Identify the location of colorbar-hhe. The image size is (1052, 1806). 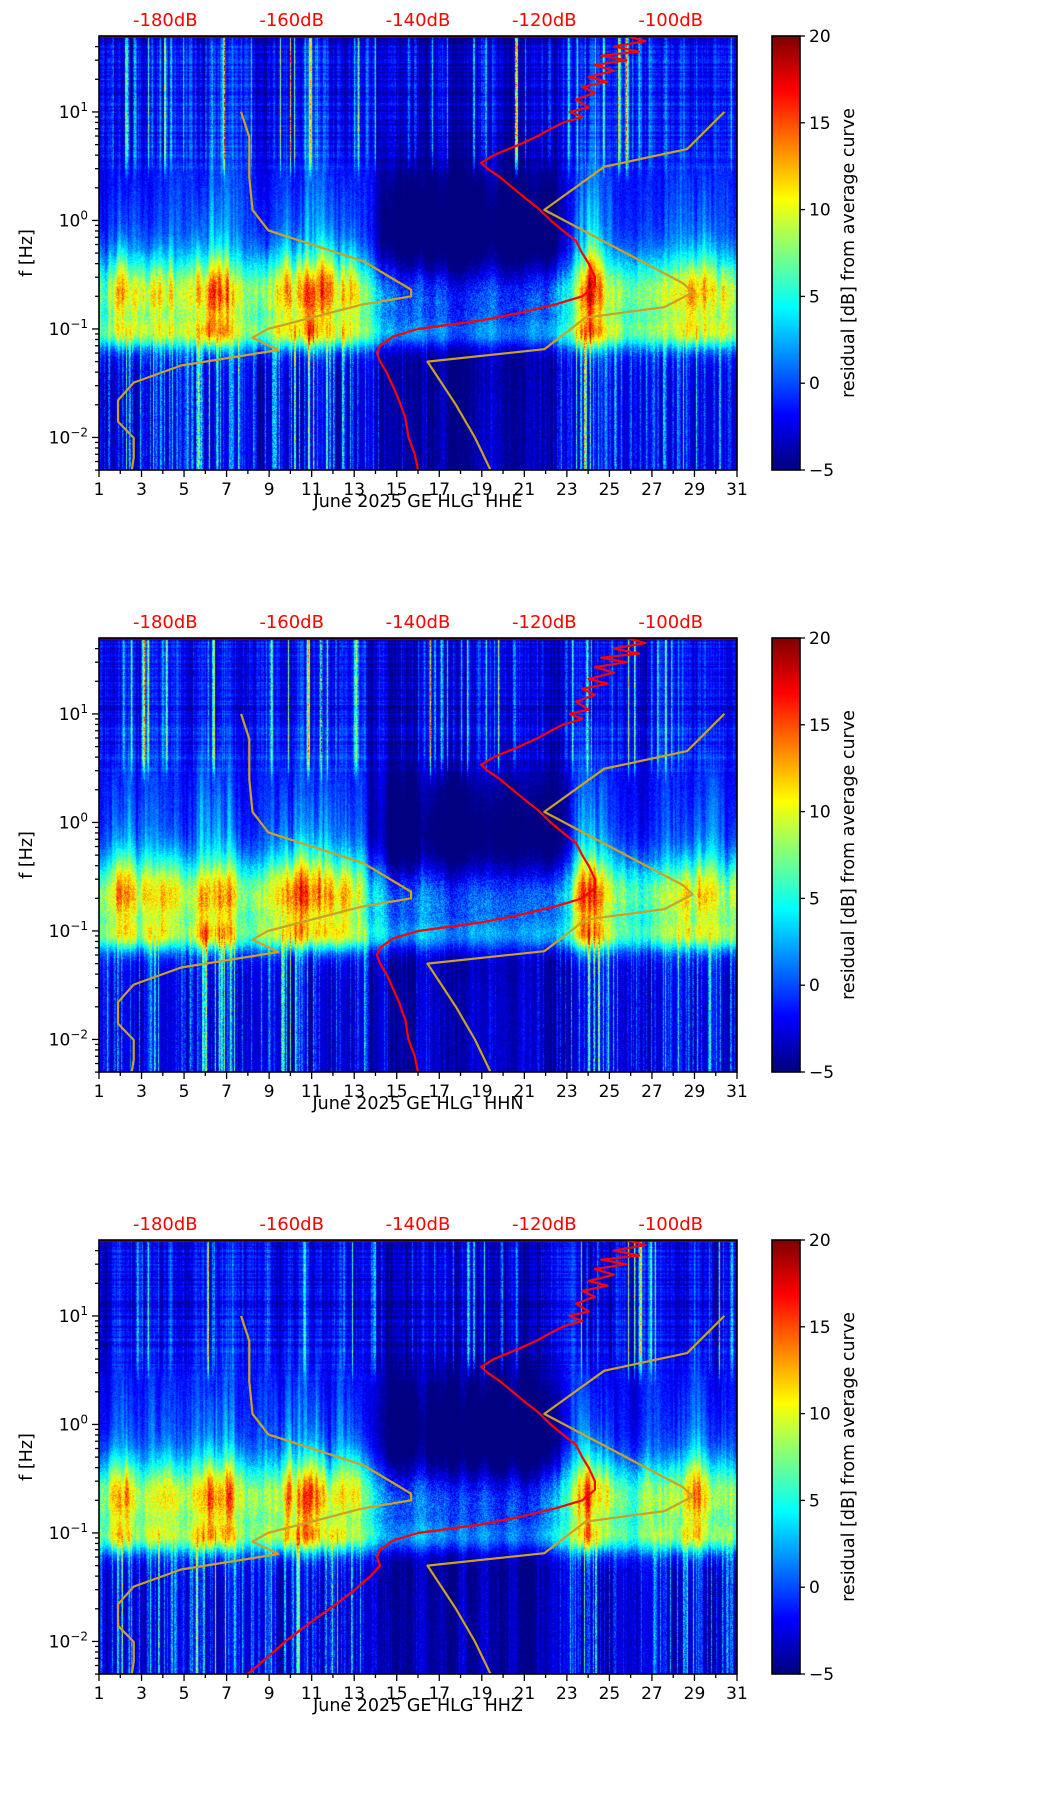
(786, 253).